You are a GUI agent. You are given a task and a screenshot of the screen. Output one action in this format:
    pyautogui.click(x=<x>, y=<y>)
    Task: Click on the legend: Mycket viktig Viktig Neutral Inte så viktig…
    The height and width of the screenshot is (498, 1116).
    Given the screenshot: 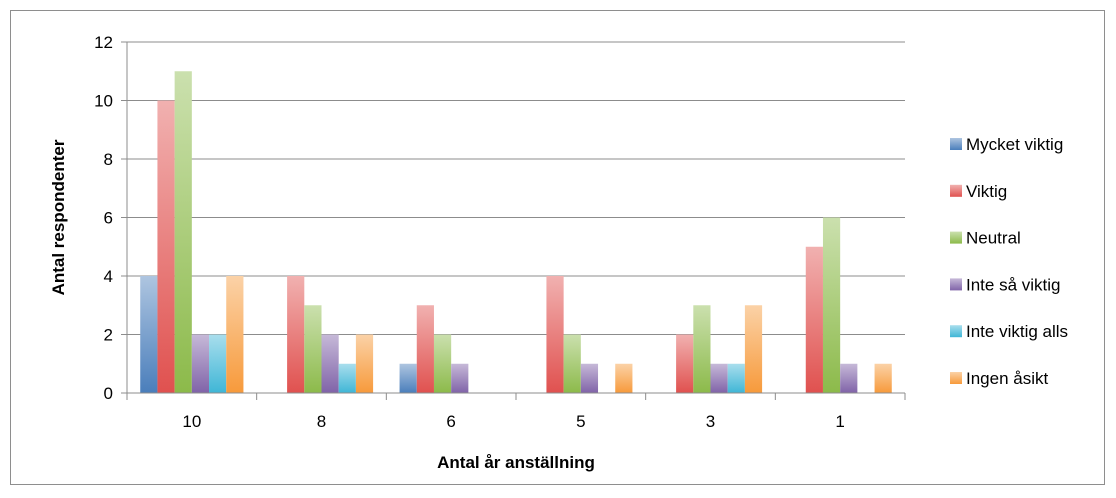 What is the action you would take?
    pyautogui.click(x=1009, y=261)
    